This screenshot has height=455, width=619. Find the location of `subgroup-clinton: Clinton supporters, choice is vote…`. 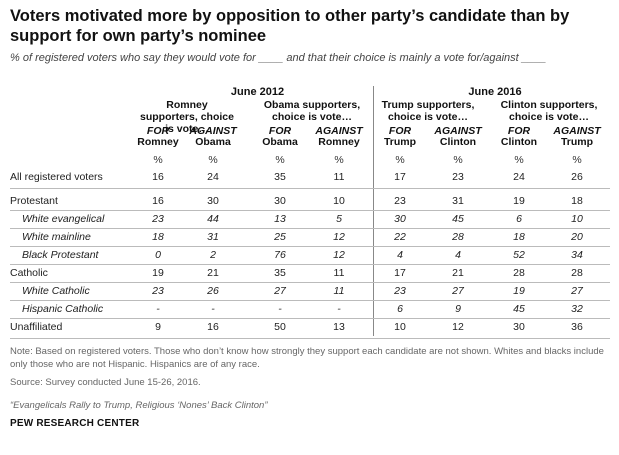

subgroup-clinton: Clinton supporters, choice is vote… is located at coordinates (549, 111).